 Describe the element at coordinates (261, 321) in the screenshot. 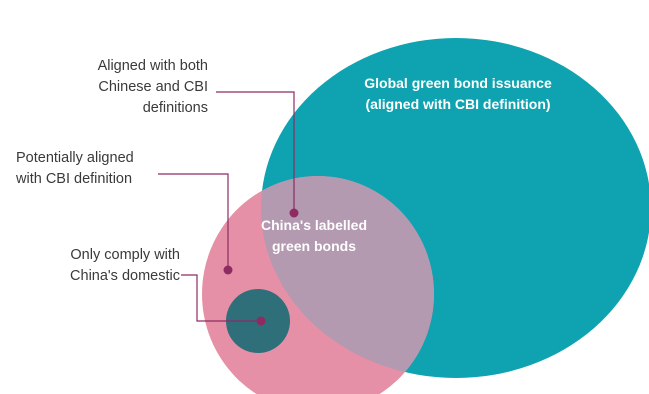

I see `callout-dot-domestic` at that location.